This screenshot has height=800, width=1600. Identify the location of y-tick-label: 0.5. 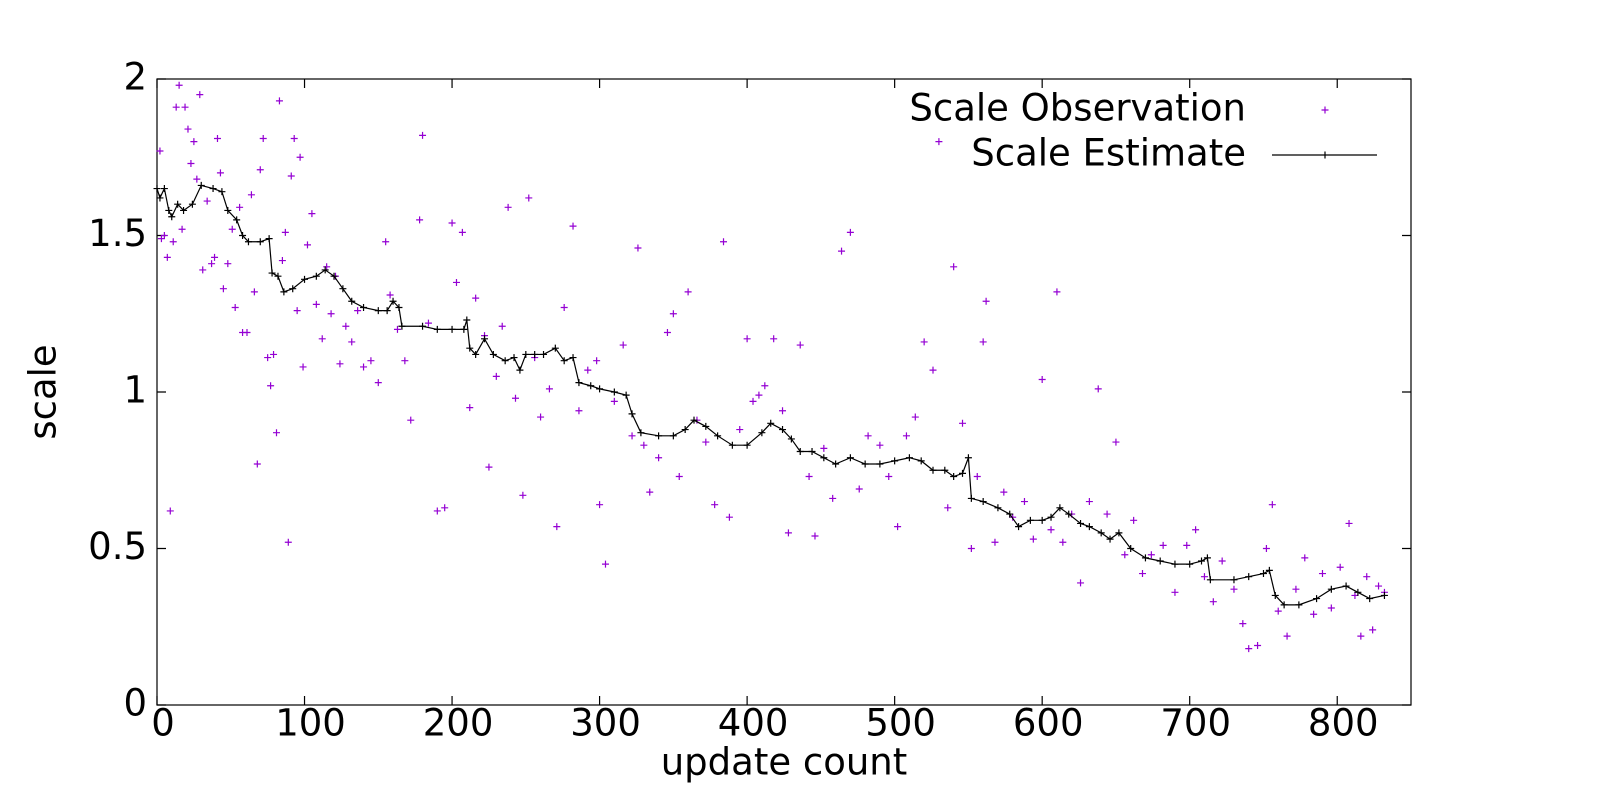
(117, 546).